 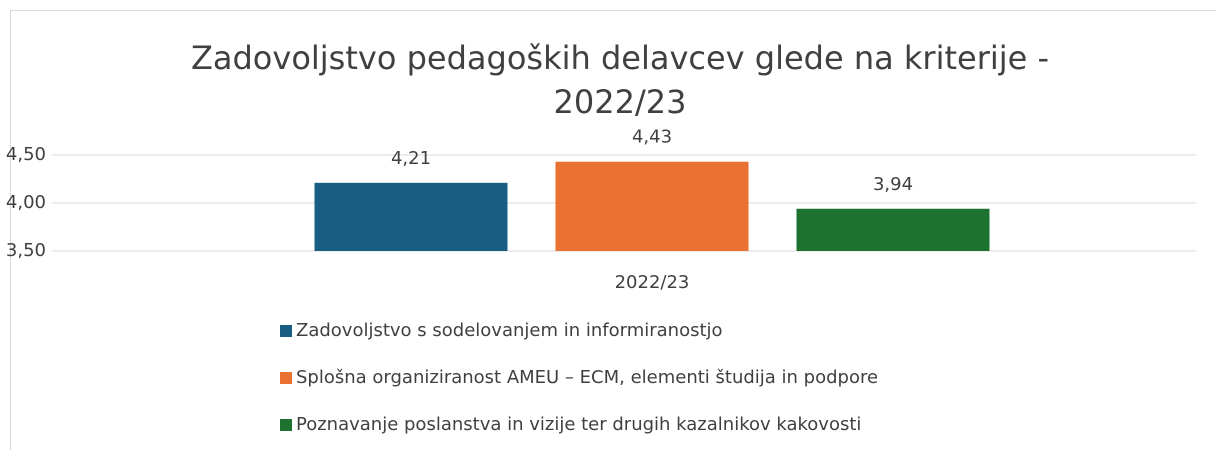 I want to click on y-tick-label: 4,00, so click(x=26, y=202).